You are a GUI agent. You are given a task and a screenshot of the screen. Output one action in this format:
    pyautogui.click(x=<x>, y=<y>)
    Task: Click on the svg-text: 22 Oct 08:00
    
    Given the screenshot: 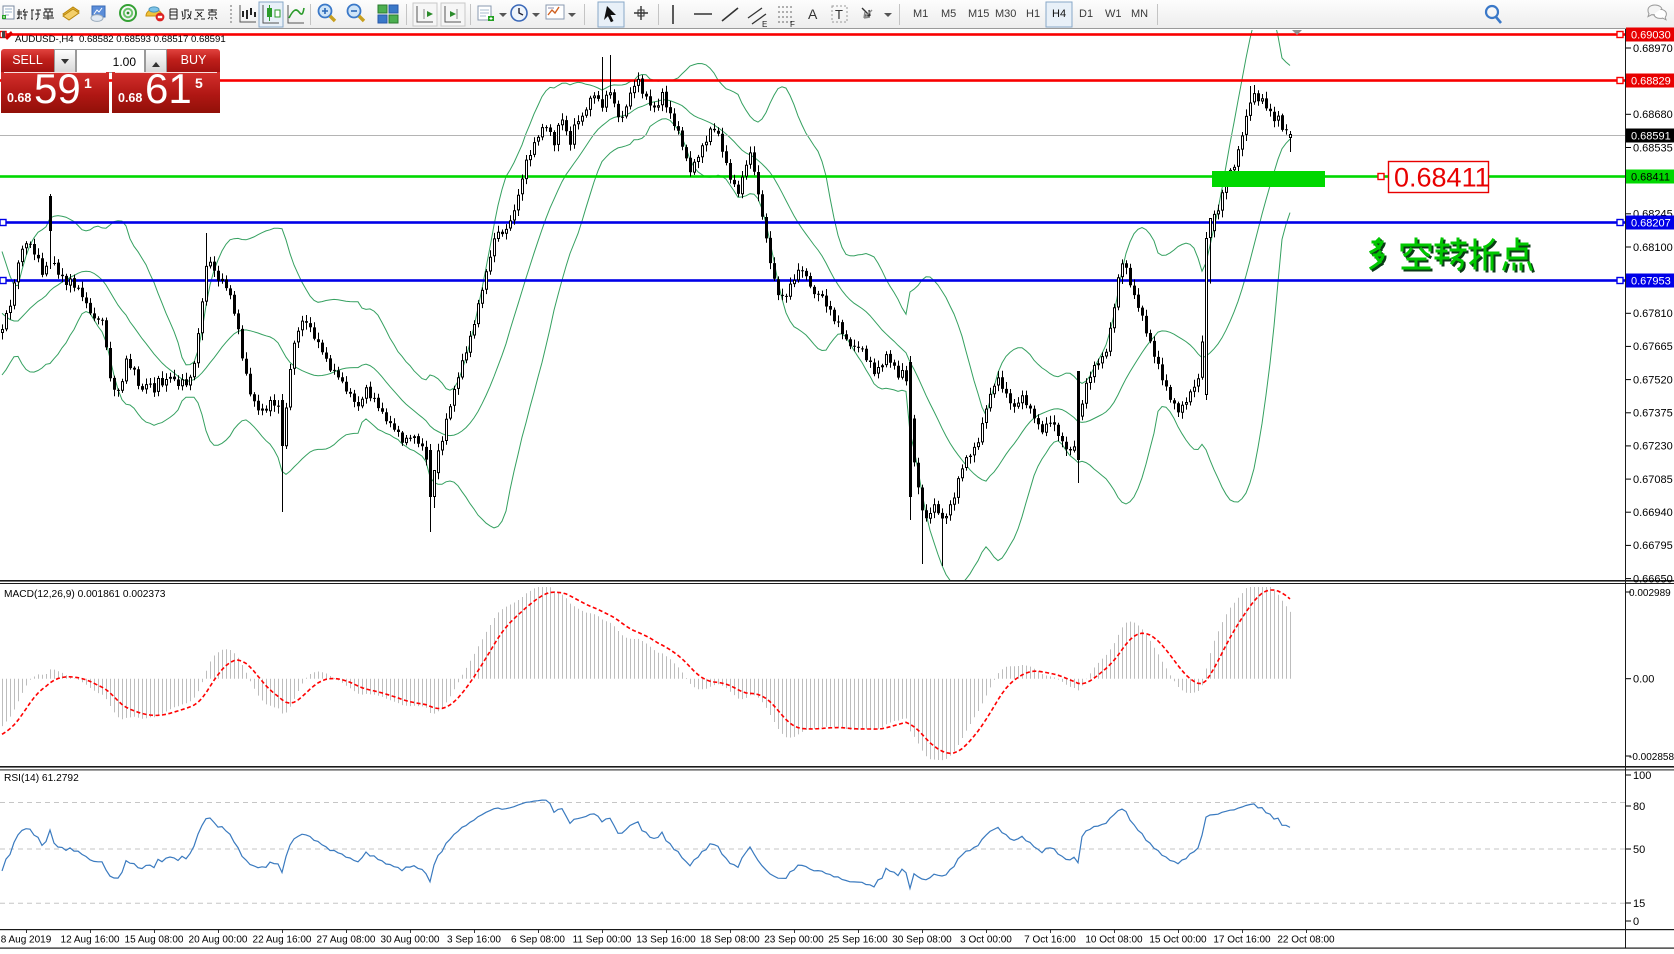 What is the action you would take?
    pyautogui.click(x=1306, y=940)
    